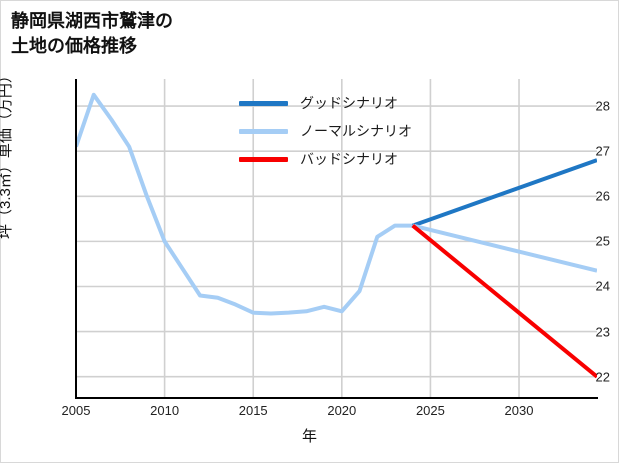  I want to click on legend-item-label: バッドシナリオ, so click(349, 159).